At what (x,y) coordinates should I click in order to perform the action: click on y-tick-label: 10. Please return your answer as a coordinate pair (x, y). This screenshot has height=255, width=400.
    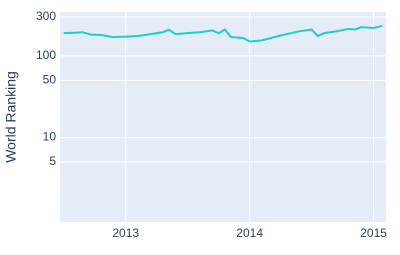
    Looking at the image, I should click on (50, 137).